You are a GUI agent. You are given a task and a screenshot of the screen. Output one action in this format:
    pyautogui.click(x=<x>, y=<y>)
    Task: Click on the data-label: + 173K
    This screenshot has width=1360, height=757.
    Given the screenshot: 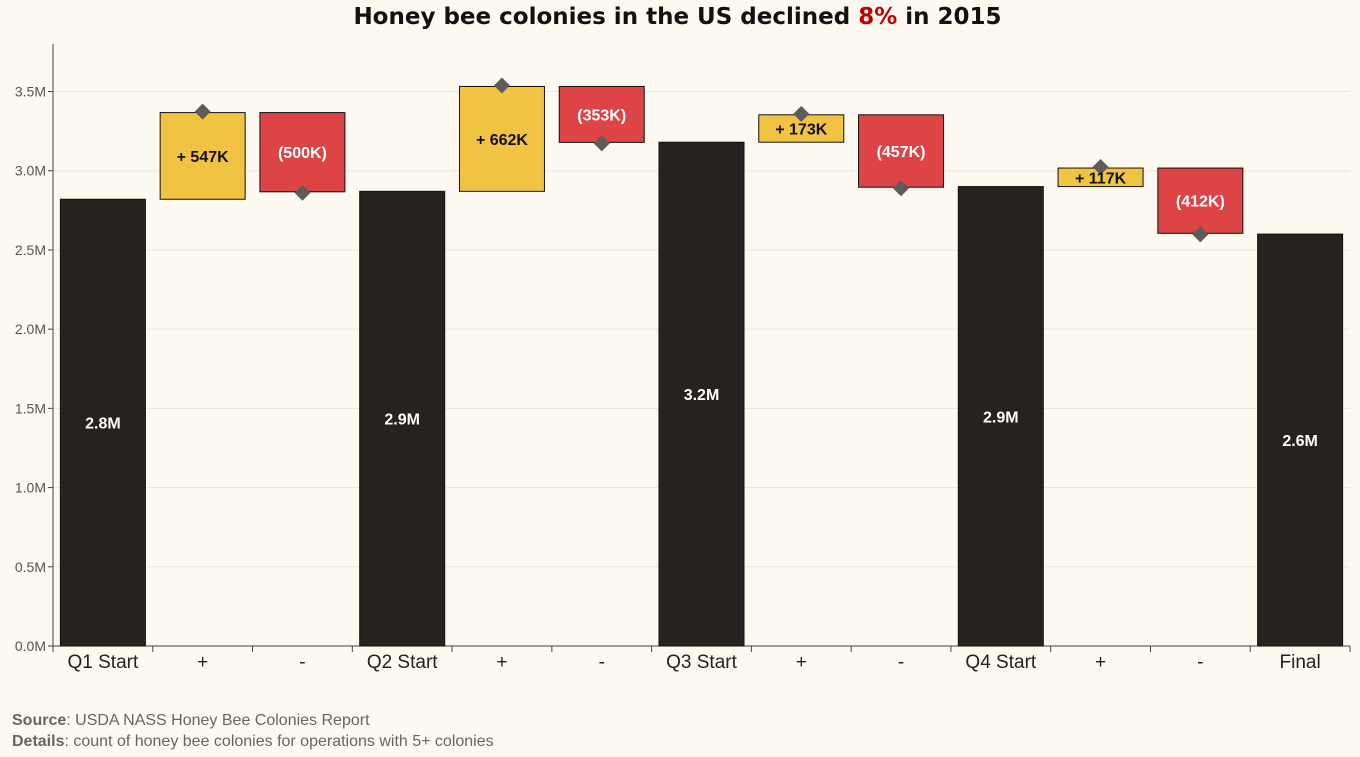 What is the action you would take?
    pyautogui.click(x=801, y=130)
    